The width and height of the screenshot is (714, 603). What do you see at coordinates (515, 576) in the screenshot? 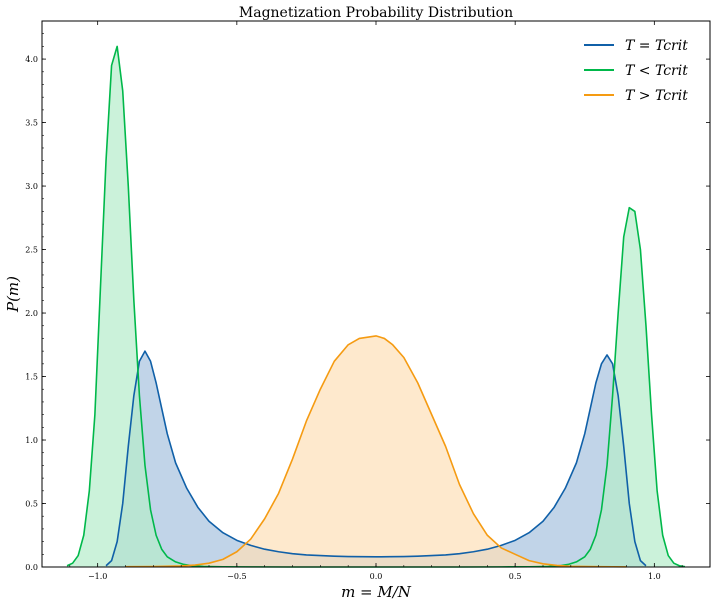
I see `x-tick-label: 0.5` at bounding box center [515, 576].